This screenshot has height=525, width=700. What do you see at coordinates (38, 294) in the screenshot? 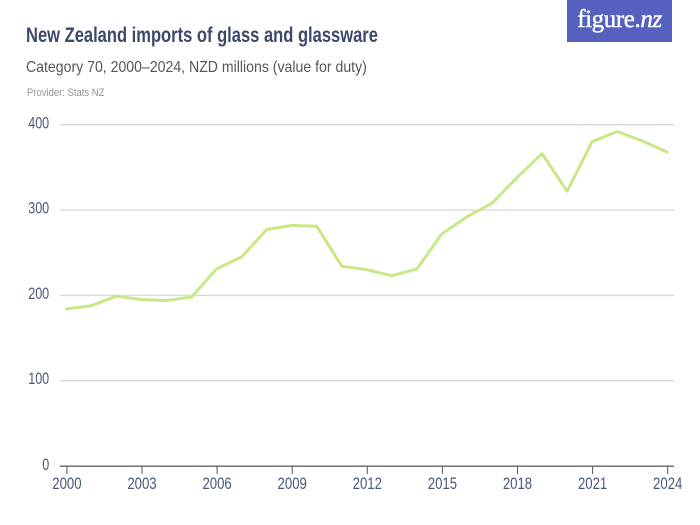
I see `svg-text: 200` at bounding box center [38, 294].